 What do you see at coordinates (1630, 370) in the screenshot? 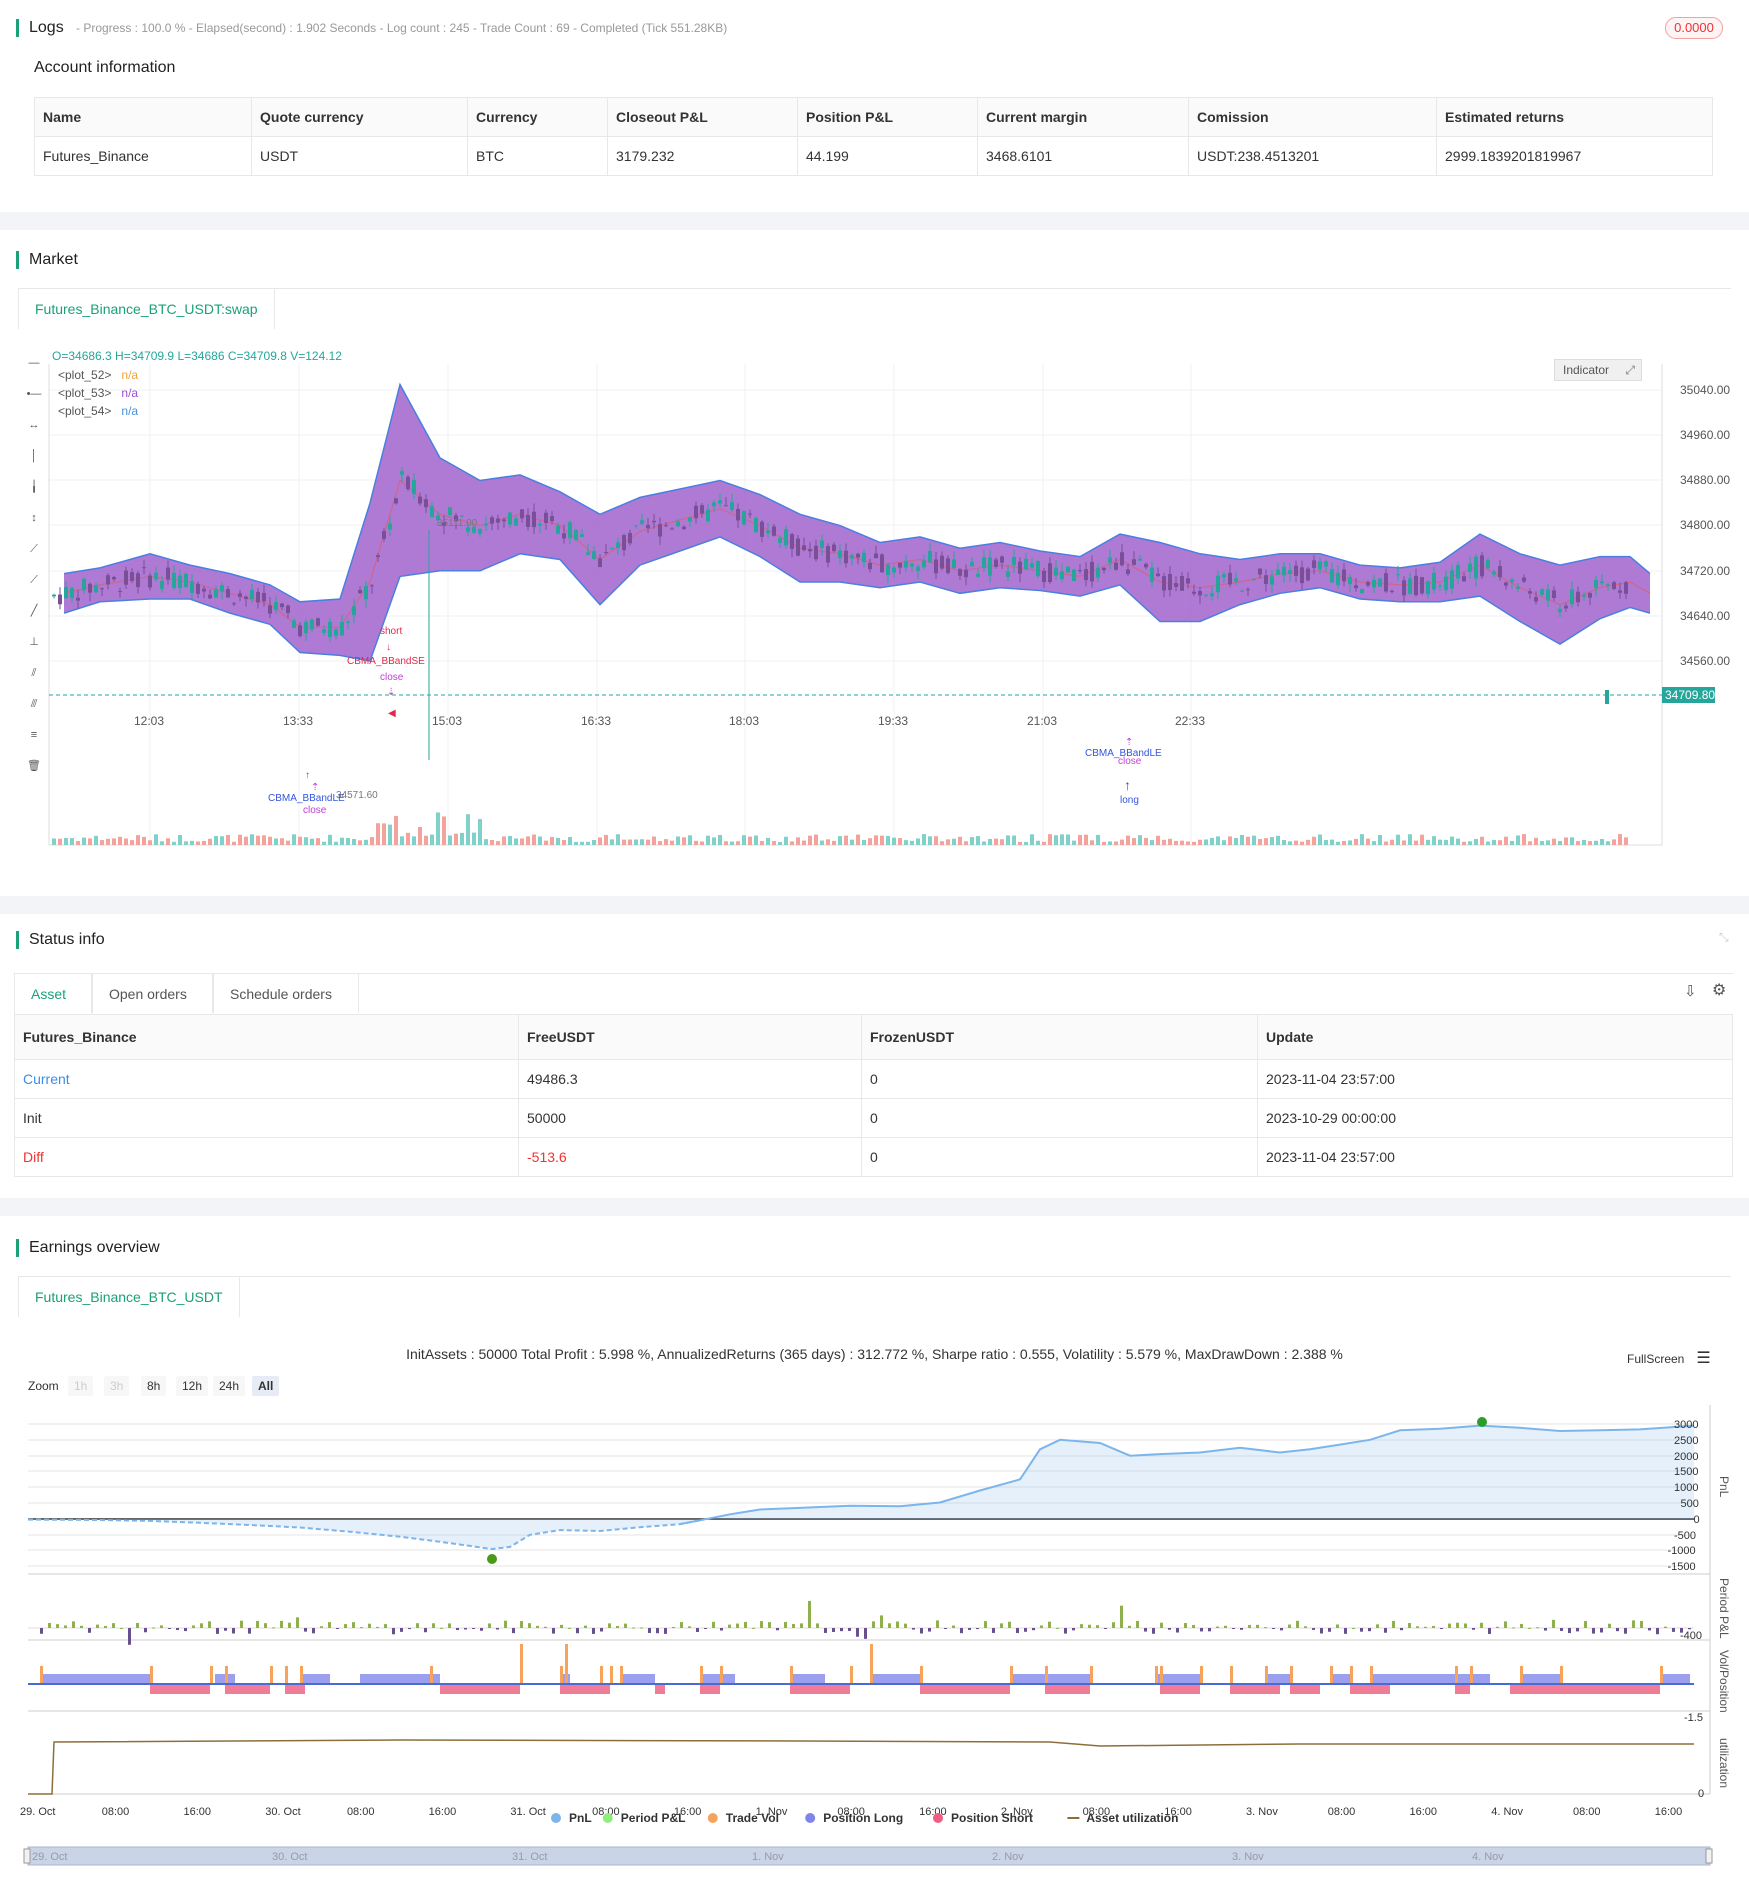
I see `expand-icon: ⤢` at bounding box center [1630, 370].